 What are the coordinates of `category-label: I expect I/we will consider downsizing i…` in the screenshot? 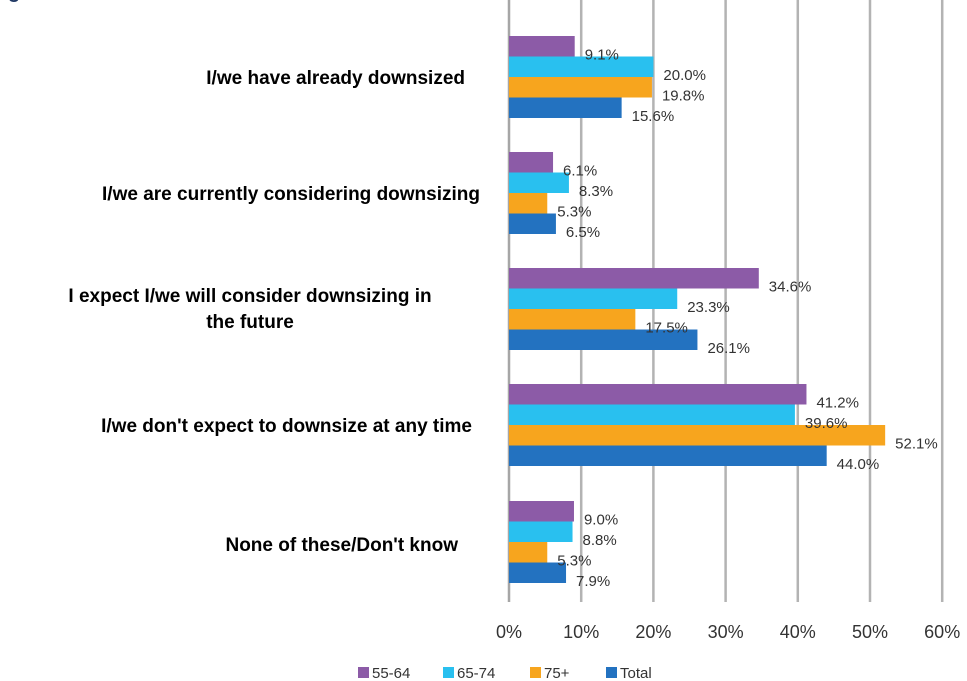 It's located at (249, 296).